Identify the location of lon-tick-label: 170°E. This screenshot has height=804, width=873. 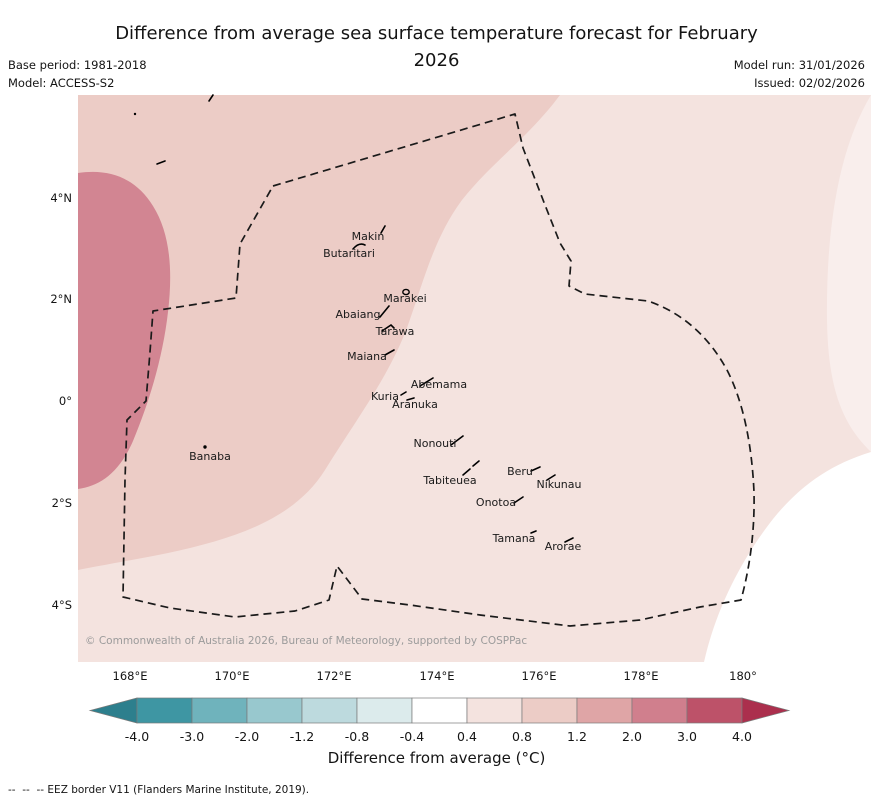
(232, 676).